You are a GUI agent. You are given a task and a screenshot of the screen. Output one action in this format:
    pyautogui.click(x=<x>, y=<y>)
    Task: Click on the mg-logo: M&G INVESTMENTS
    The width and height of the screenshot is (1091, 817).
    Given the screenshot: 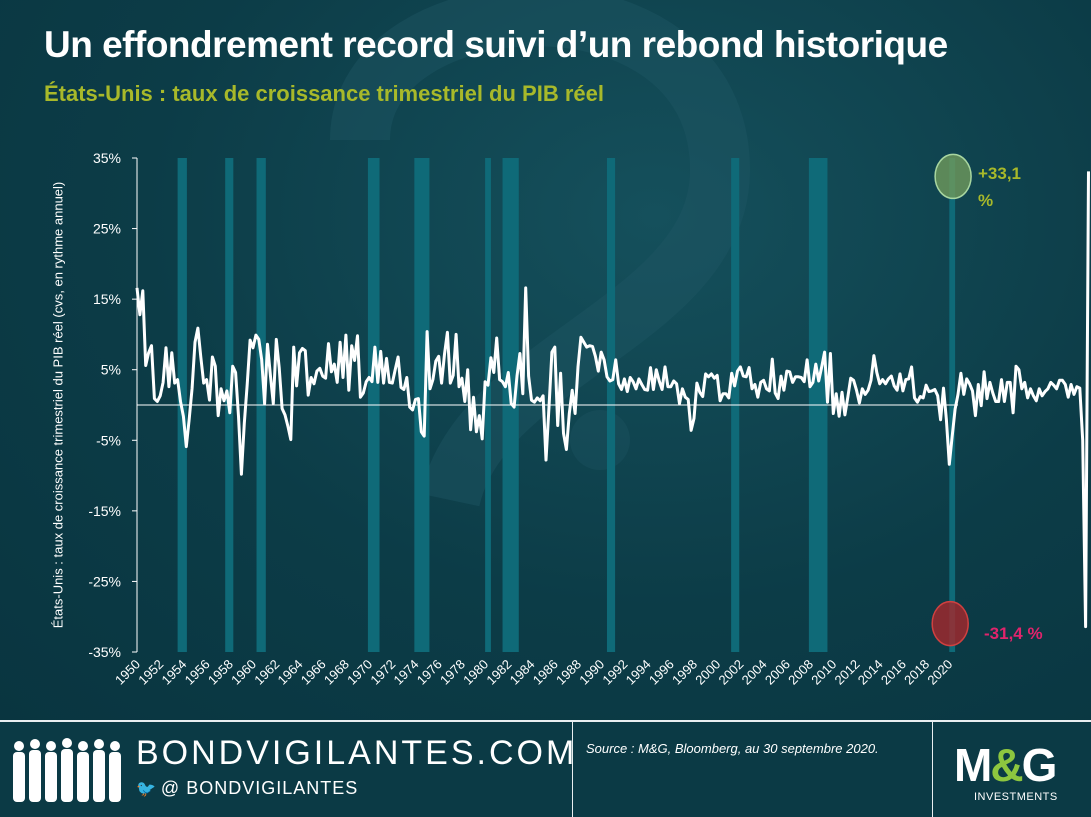 What is the action you would take?
    pyautogui.click(x=1015, y=772)
    